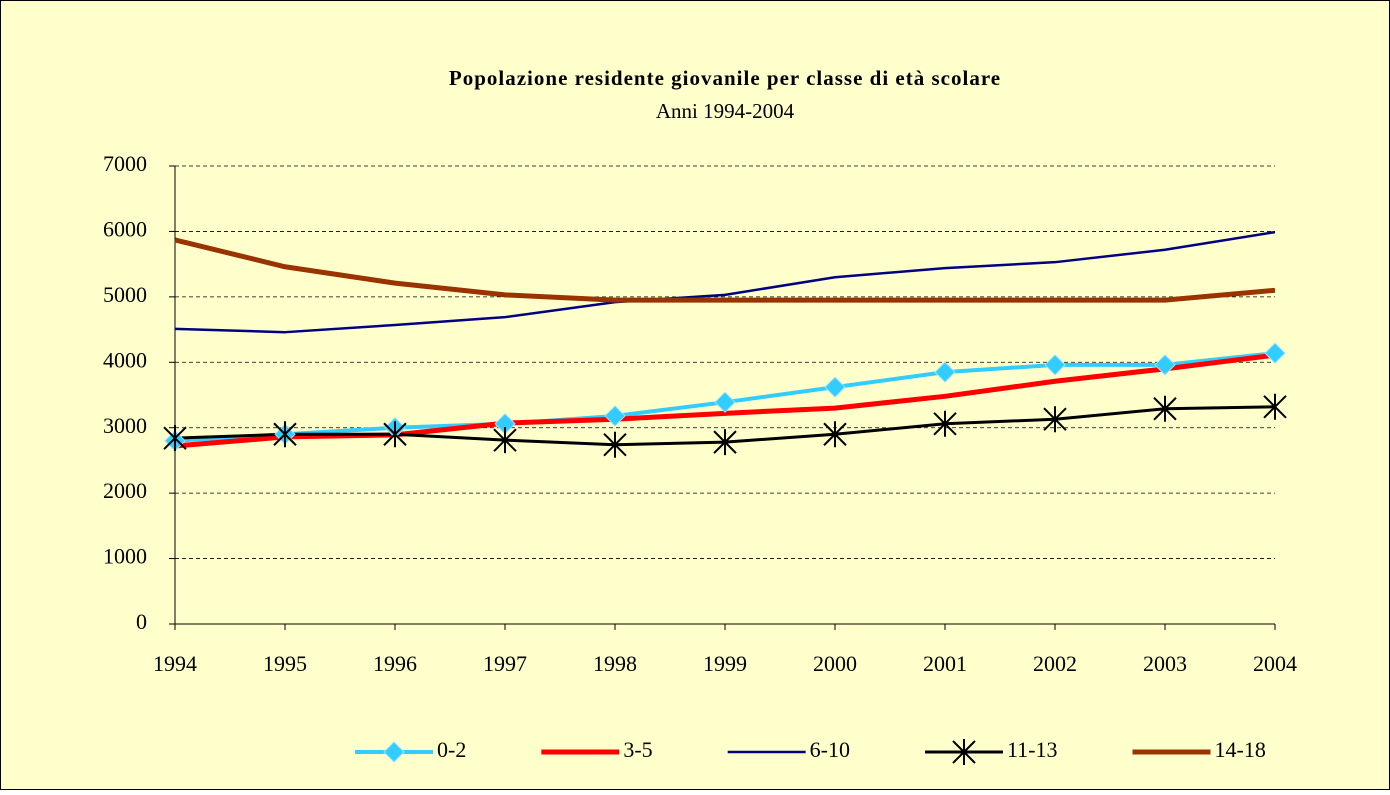  What do you see at coordinates (1275, 663) in the screenshot?
I see `x-tick-label: 2004` at bounding box center [1275, 663].